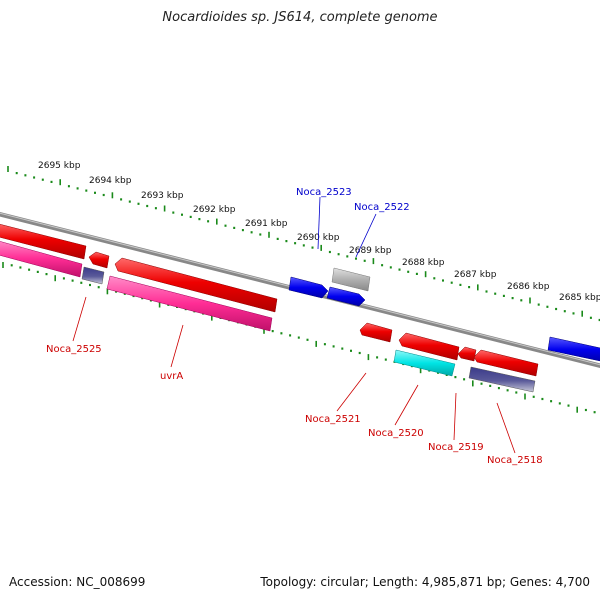 The height and width of the screenshot is (600, 600). What do you see at coordinates (324, 192) in the screenshot?
I see `gene-label-noca-2523: Noca_2523` at bounding box center [324, 192].